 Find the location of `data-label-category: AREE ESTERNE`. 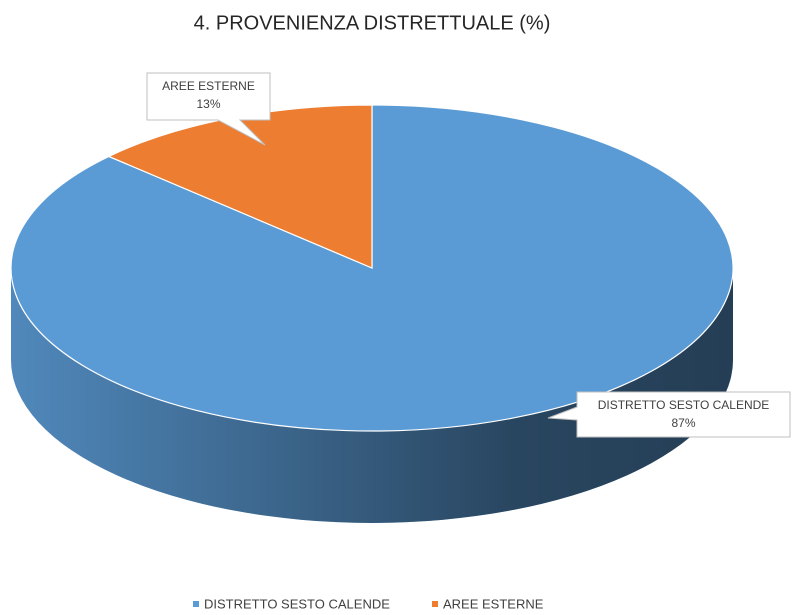

data-label-category: AREE ESTERNE is located at coordinates (208, 86).